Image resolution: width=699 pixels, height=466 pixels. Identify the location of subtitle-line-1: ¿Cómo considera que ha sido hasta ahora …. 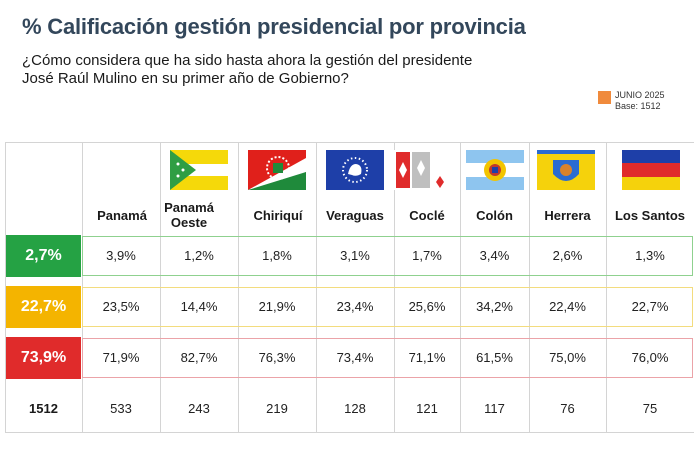
(247, 60).